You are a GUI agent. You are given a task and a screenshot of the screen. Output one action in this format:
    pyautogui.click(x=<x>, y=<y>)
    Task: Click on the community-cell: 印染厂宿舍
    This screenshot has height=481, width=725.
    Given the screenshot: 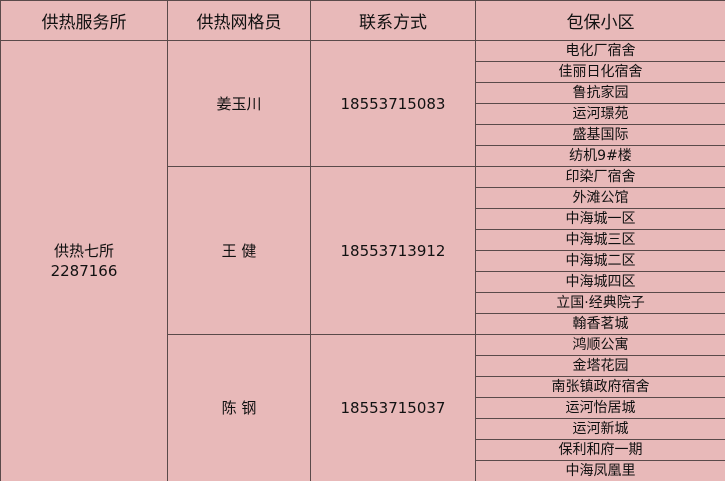 What is the action you would take?
    pyautogui.click(x=600, y=177)
    